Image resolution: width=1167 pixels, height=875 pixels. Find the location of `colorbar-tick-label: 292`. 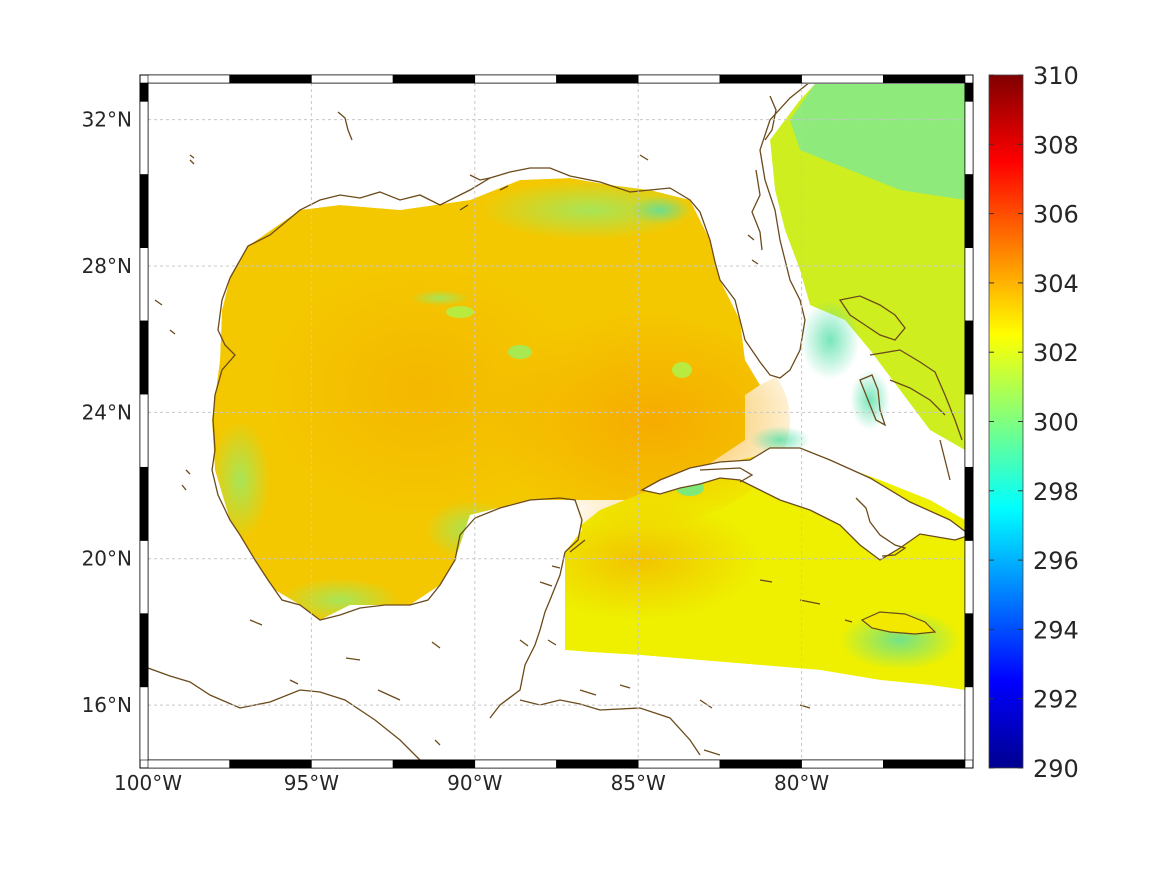

colorbar-tick-label: 292 is located at coordinates (1056, 700).